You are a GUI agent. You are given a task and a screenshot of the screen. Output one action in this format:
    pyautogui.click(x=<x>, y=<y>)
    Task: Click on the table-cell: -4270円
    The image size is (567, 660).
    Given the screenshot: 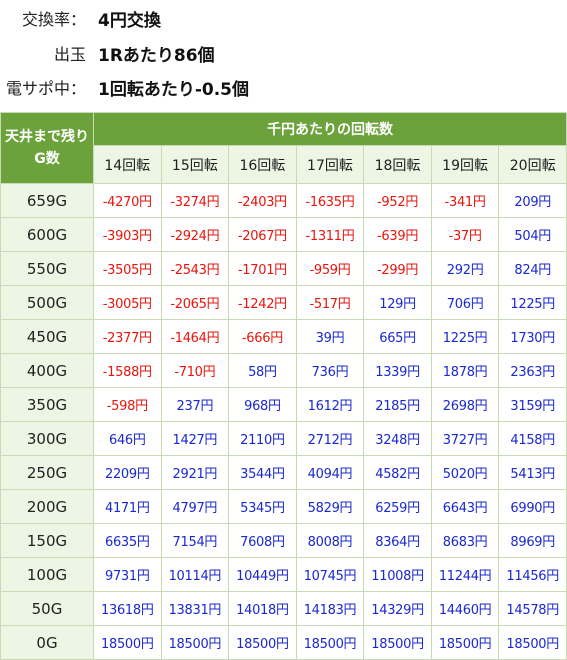 What is the action you would take?
    pyautogui.click(x=127, y=200)
    